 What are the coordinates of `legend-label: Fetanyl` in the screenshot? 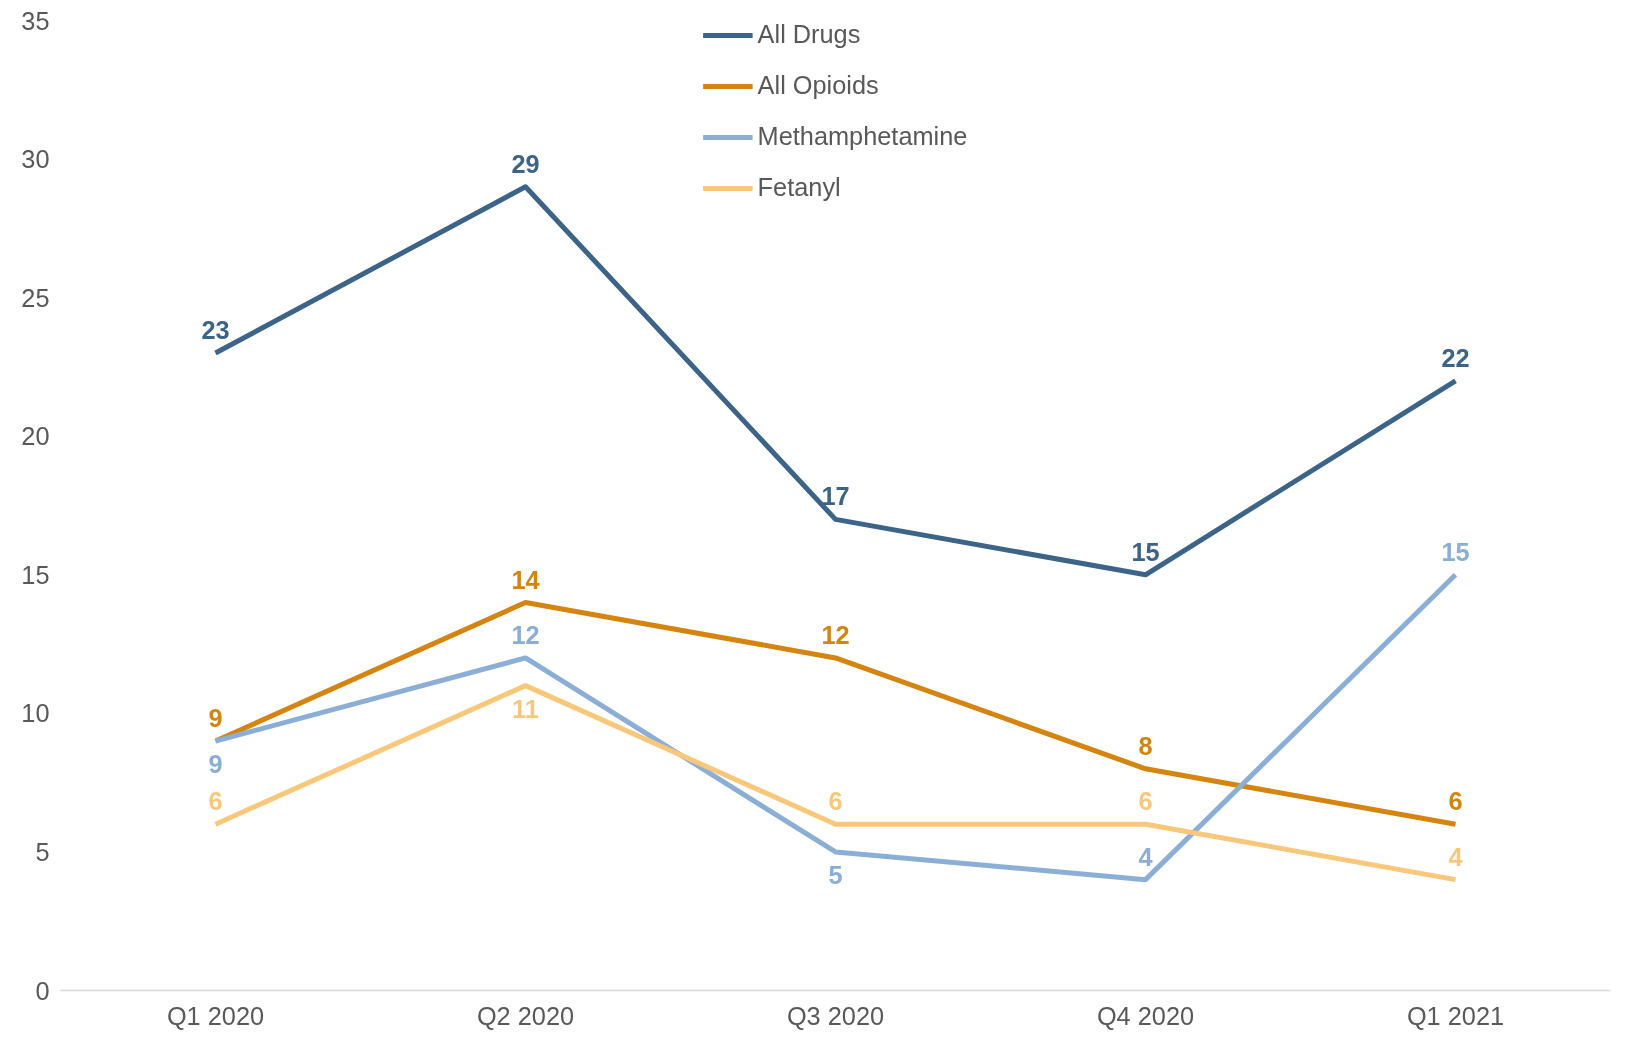 It's located at (799, 187).